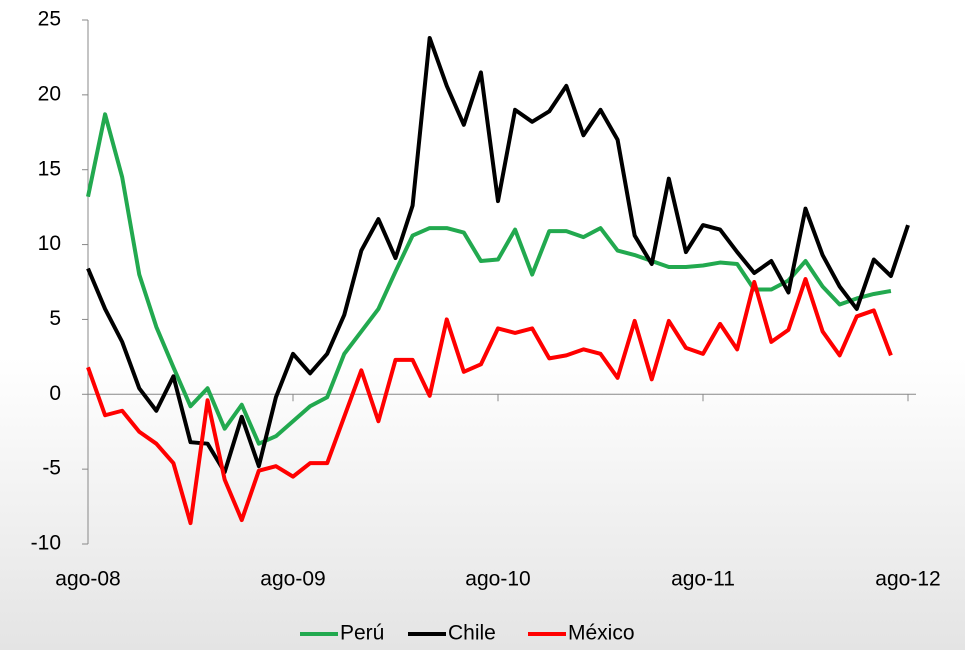 The height and width of the screenshot is (650, 965). I want to click on x-tick-label: ago-11, so click(703, 579).